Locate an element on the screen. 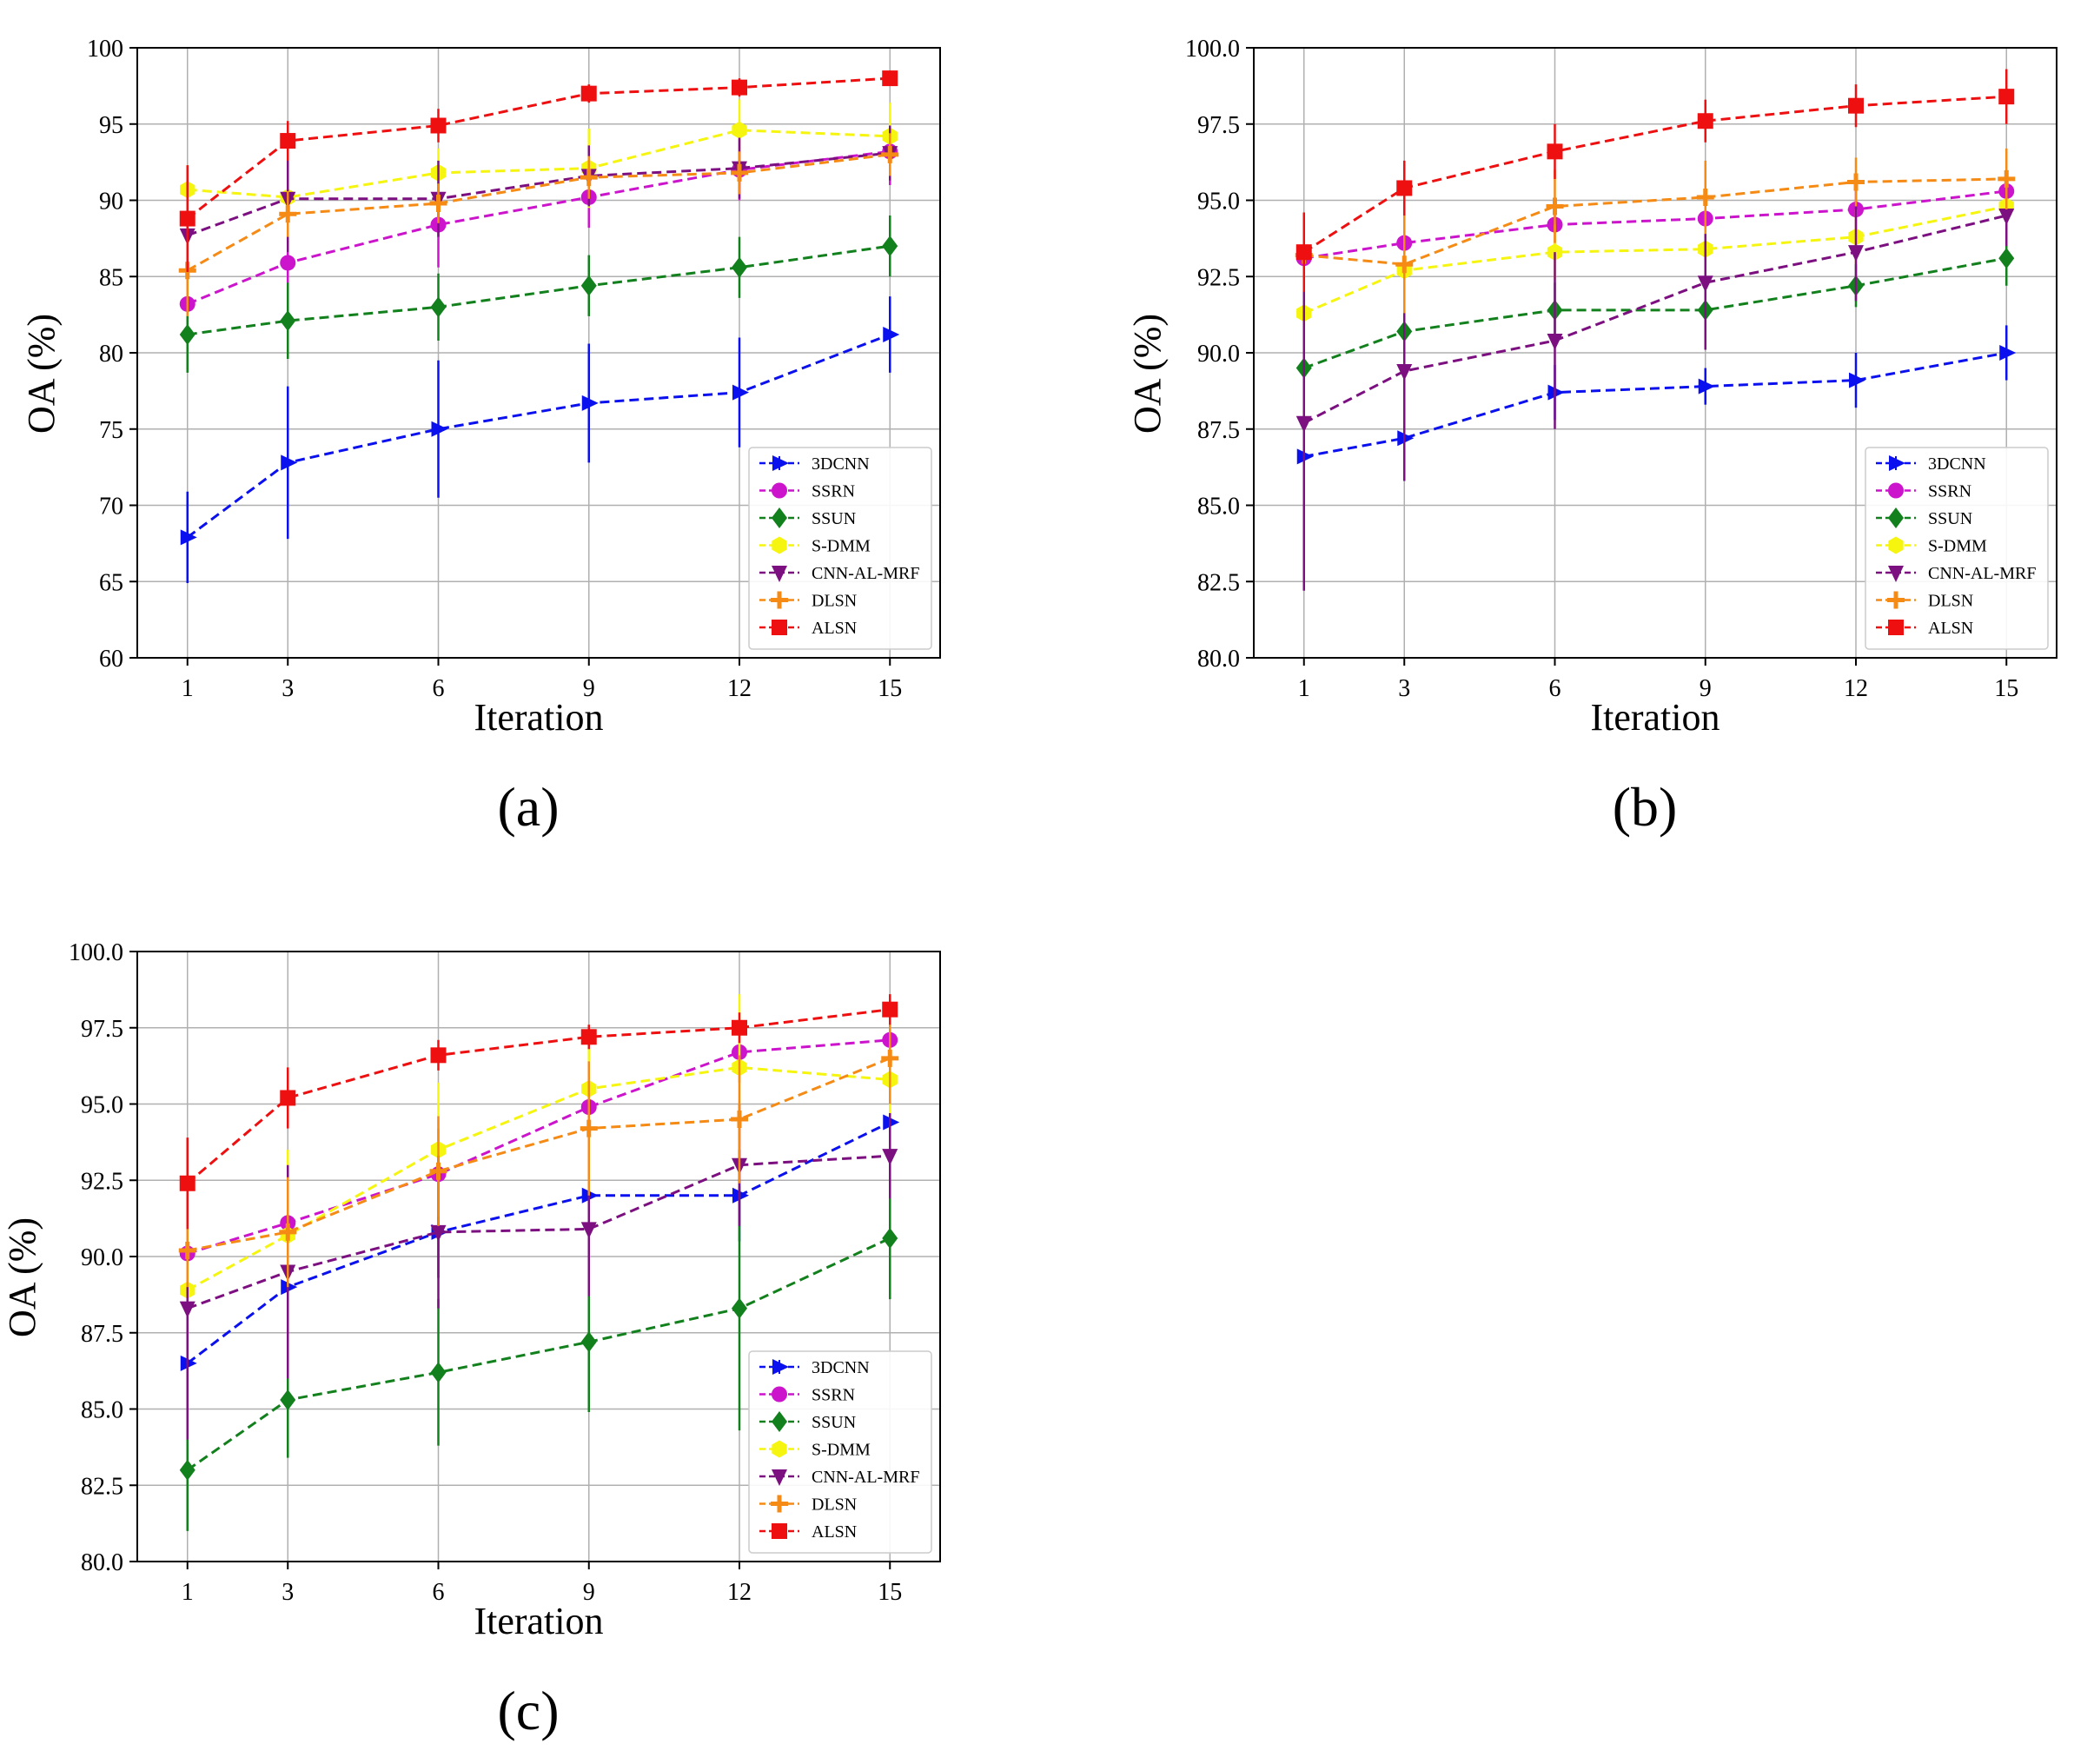 The height and width of the screenshot is (1764, 2074). panel-label-c: (c) is located at coordinates (528, 1710).